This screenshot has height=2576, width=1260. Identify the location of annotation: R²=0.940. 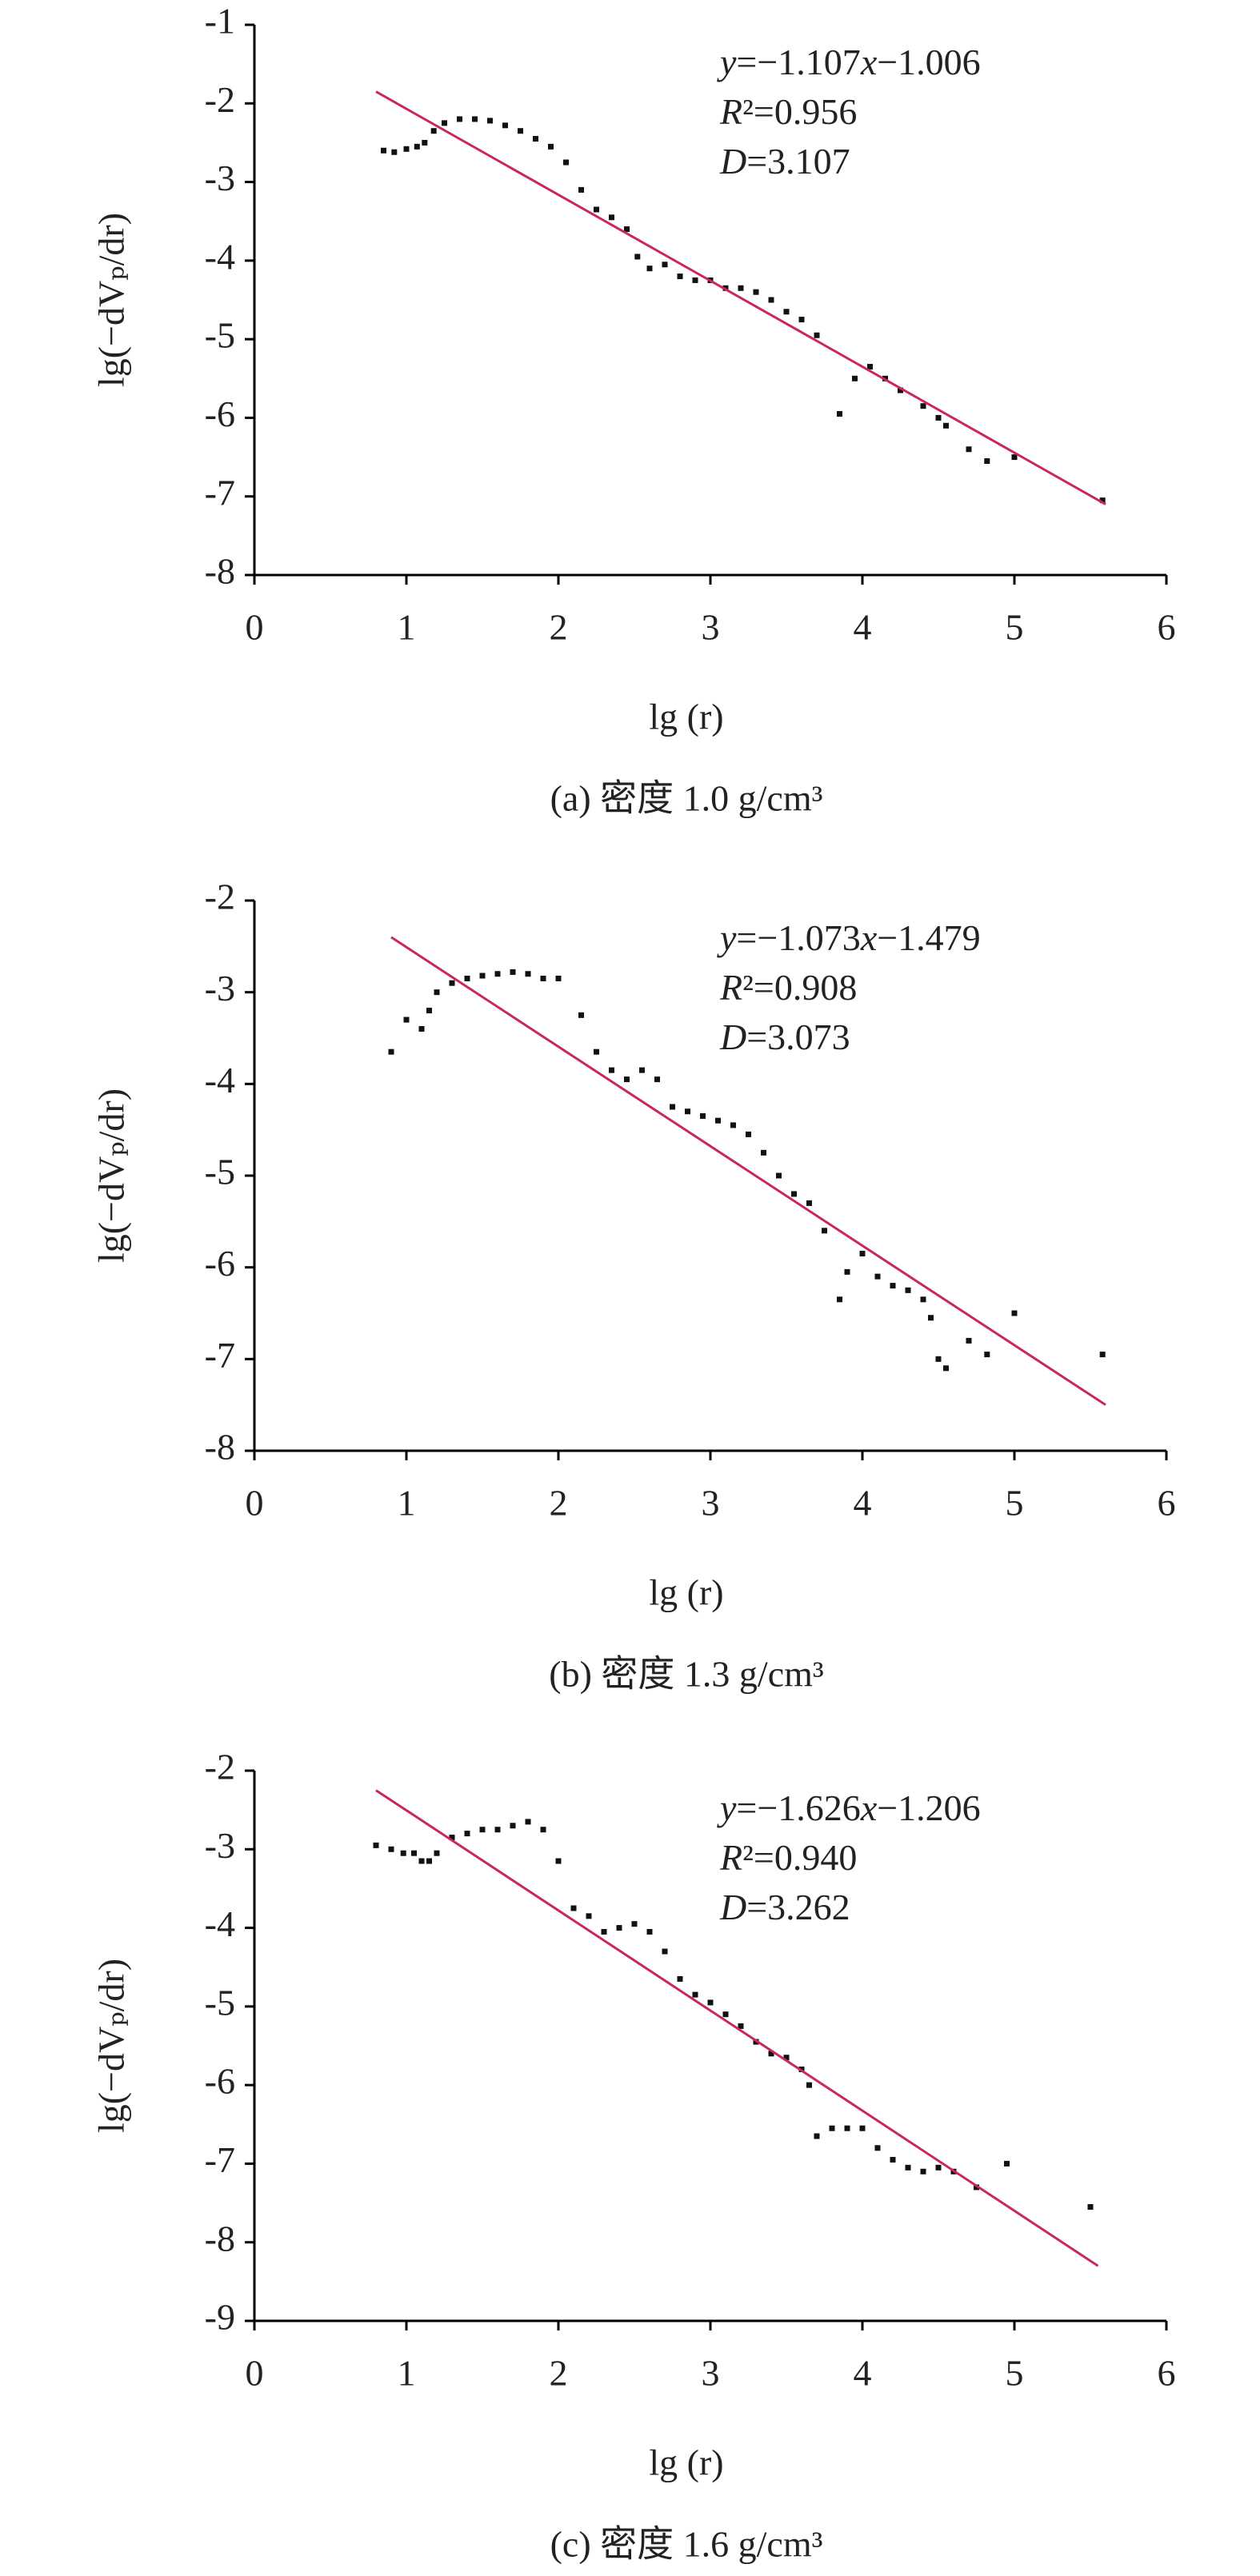
(788, 1858).